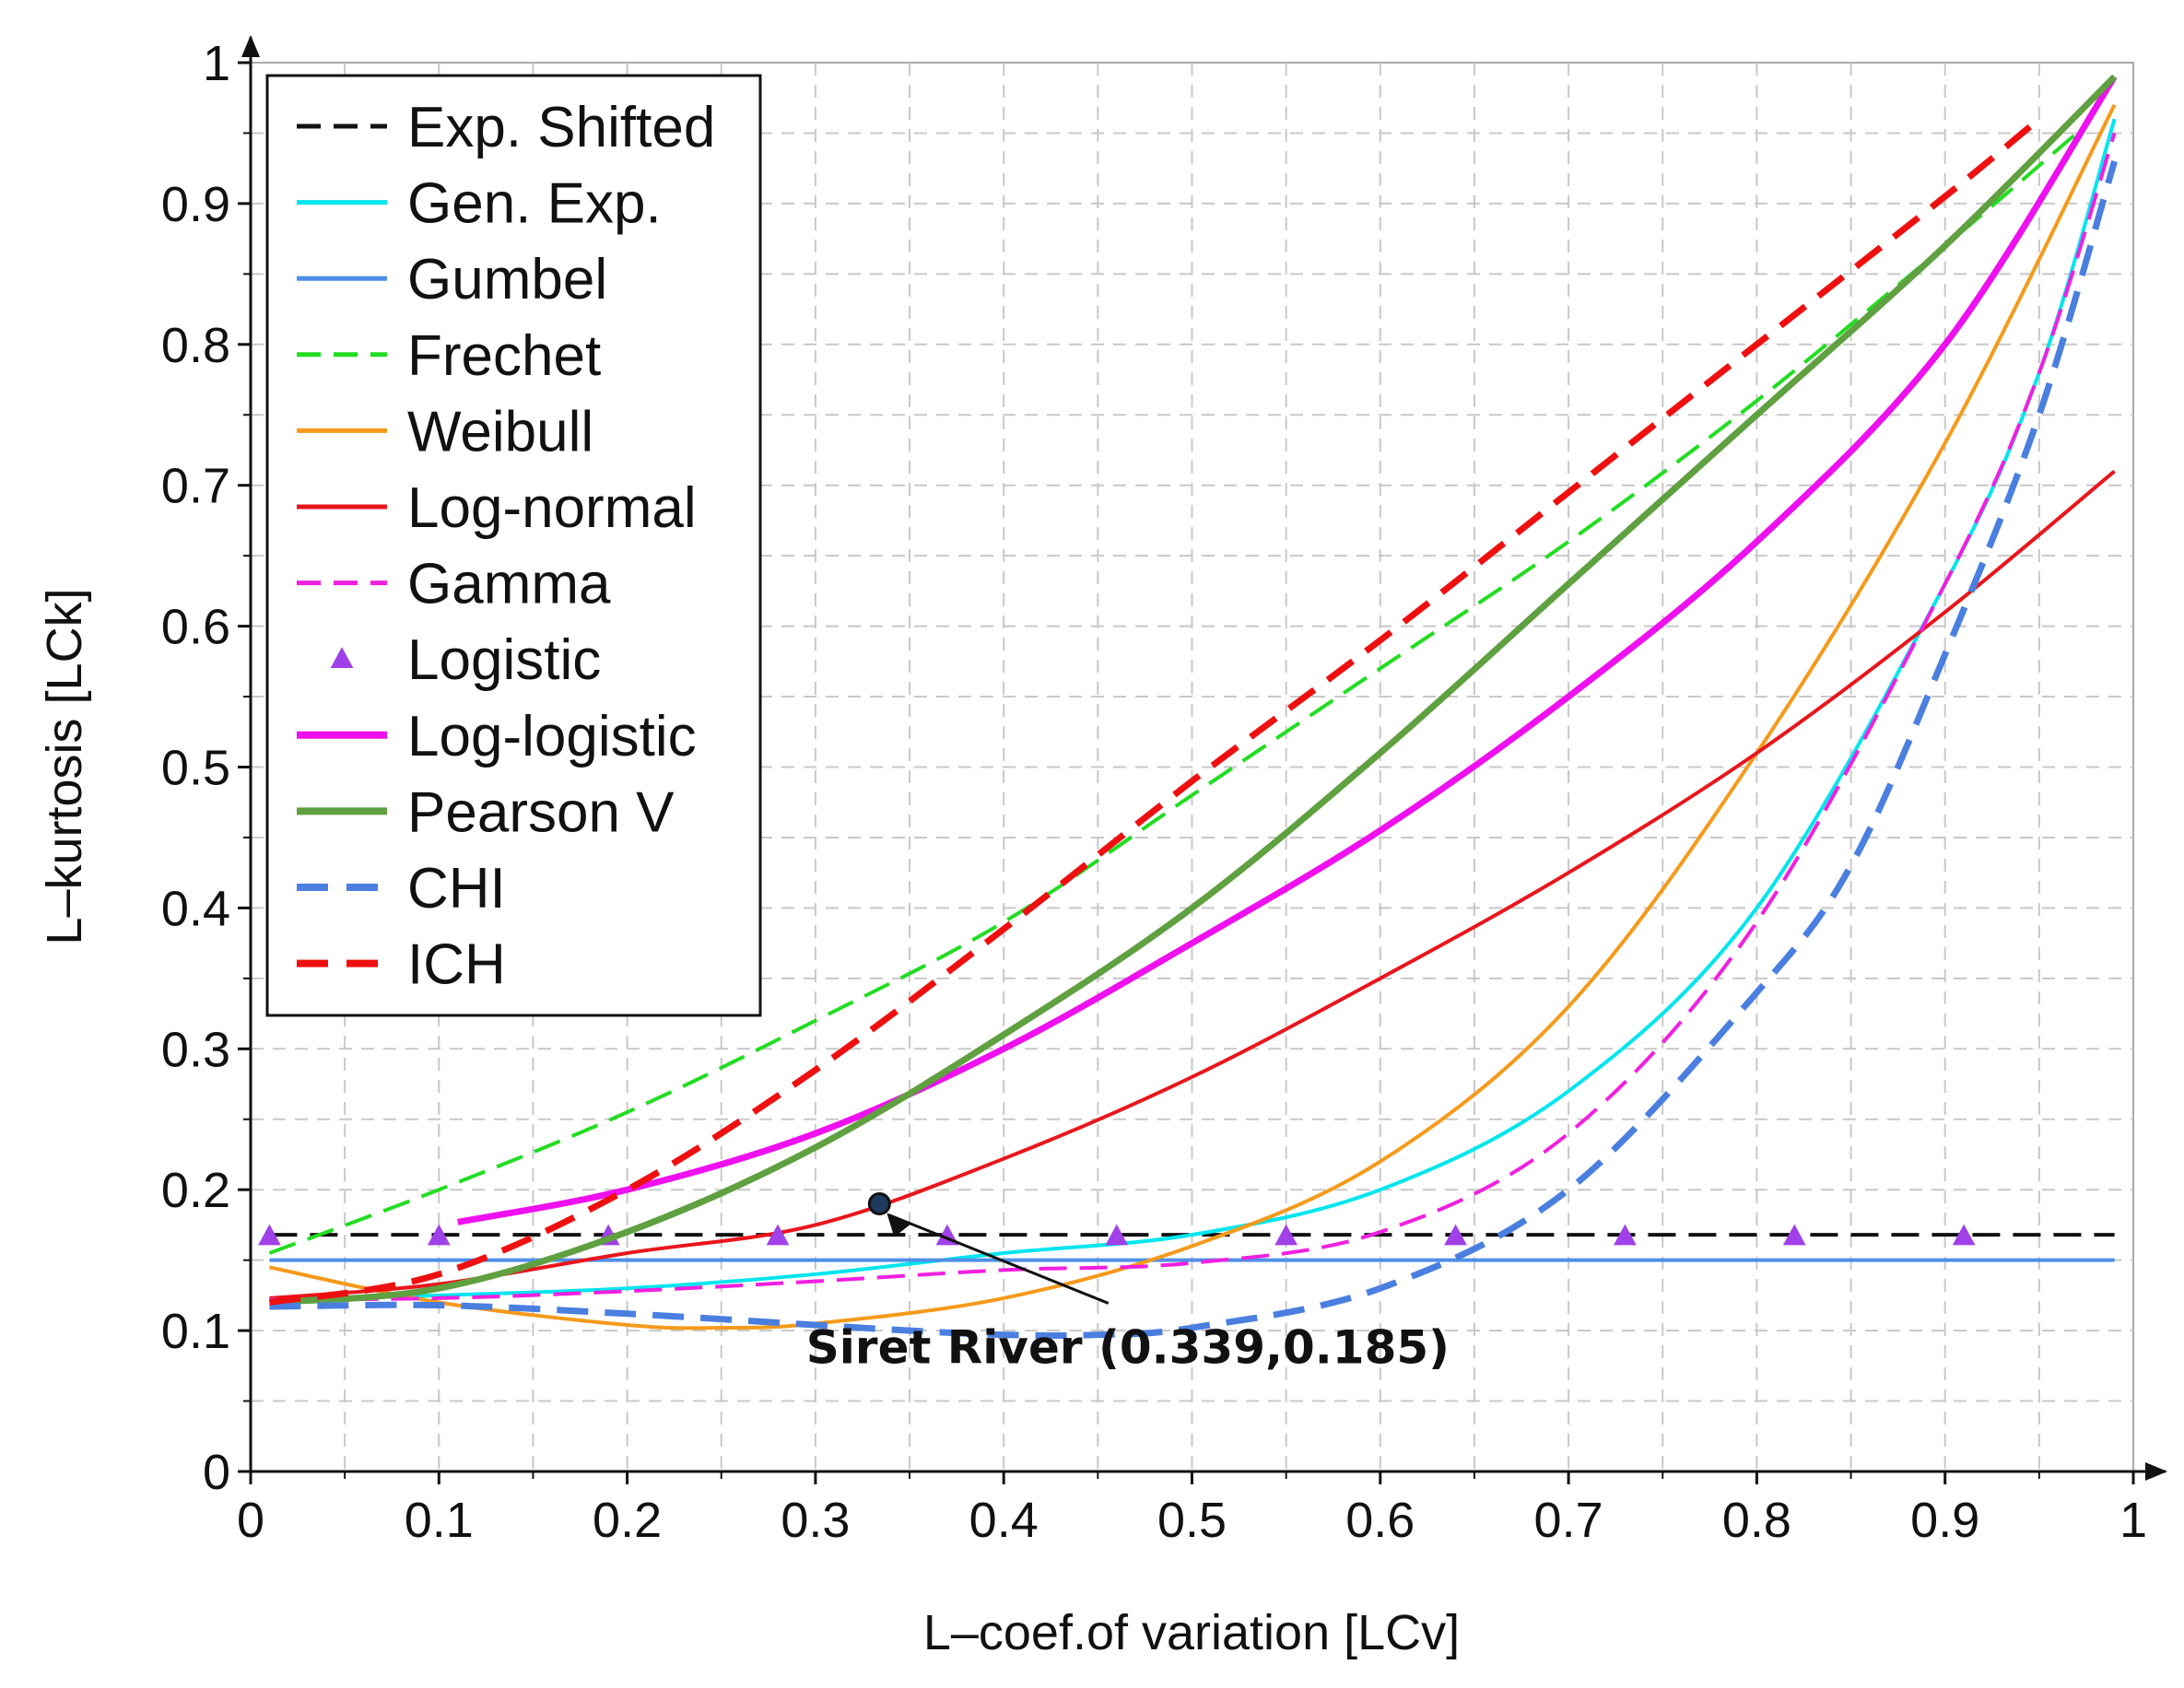  I want to click on y-tick-label: 0.6, so click(195, 628).